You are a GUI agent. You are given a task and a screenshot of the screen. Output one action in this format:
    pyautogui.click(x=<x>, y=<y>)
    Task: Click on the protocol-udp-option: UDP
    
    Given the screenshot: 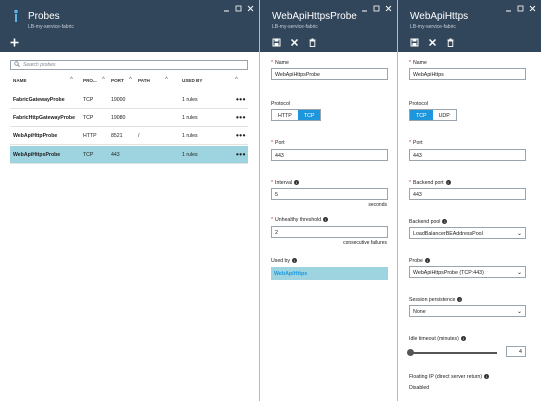 What is the action you would take?
    pyautogui.click(x=444, y=115)
    